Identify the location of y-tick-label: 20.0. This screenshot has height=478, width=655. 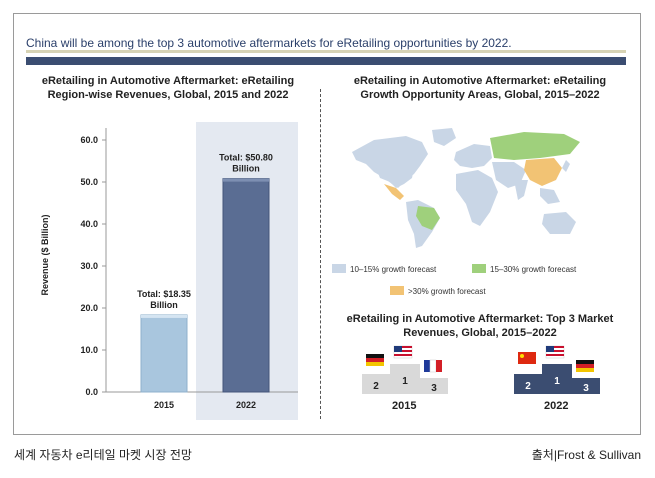
(89, 308).